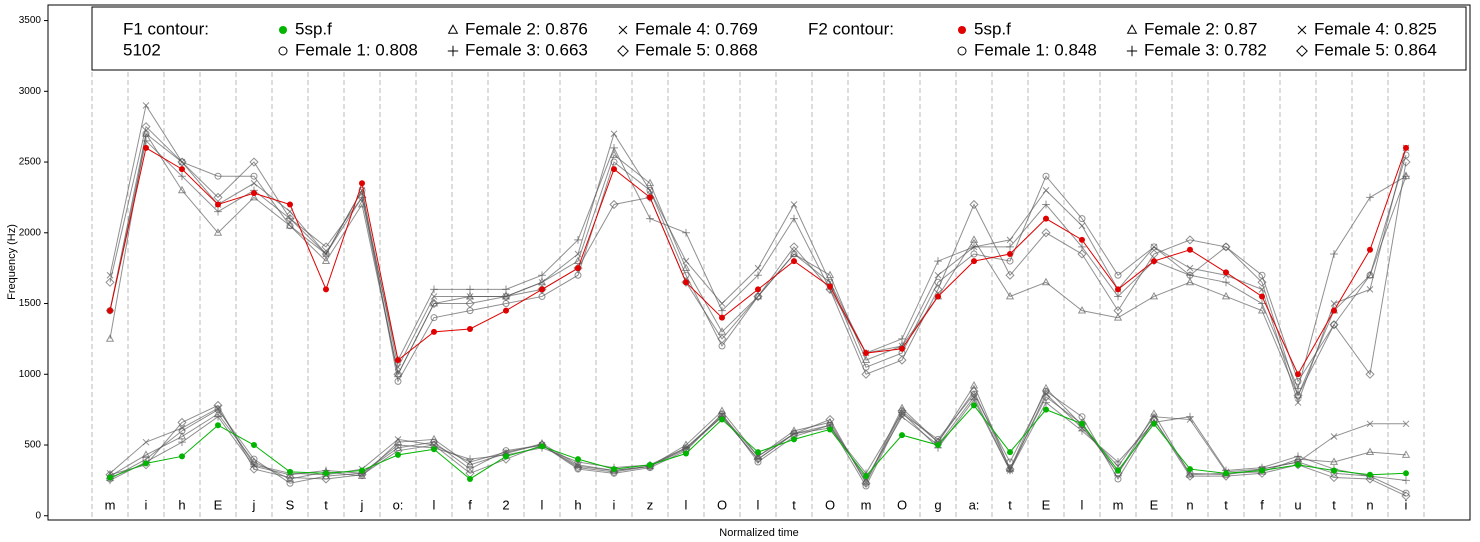 The height and width of the screenshot is (542, 1480). Describe the element at coordinates (686, 504) in the screenshot. I see `segment-label: l` at that location.